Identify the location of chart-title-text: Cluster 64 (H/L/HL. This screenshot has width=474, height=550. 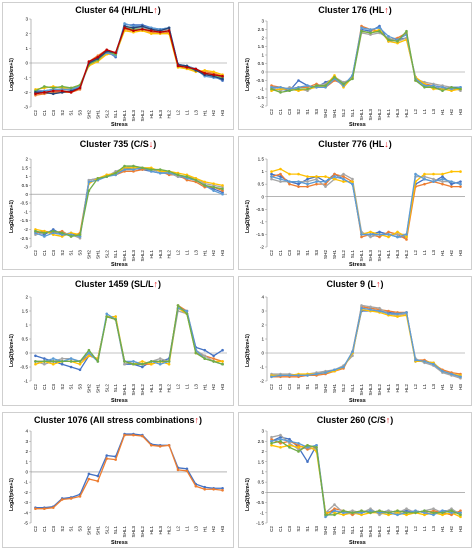
(114, 10).